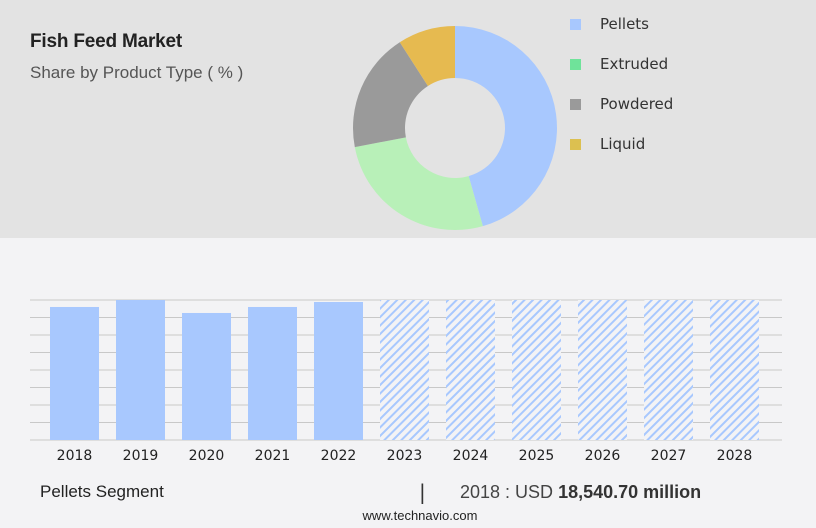  I want to click on segment-value: 2018 : USD 18,540.70 million, so click(580, 492).